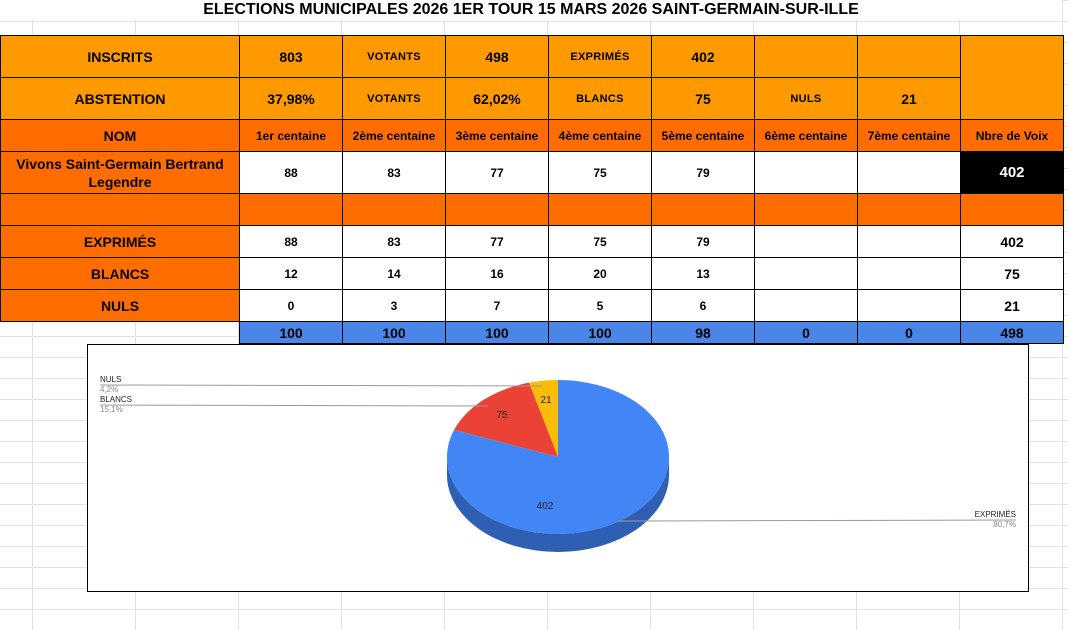  Describe the element at coordinates (120, 273) in the screenshot. I see `row-label: BLANCS` at that location.